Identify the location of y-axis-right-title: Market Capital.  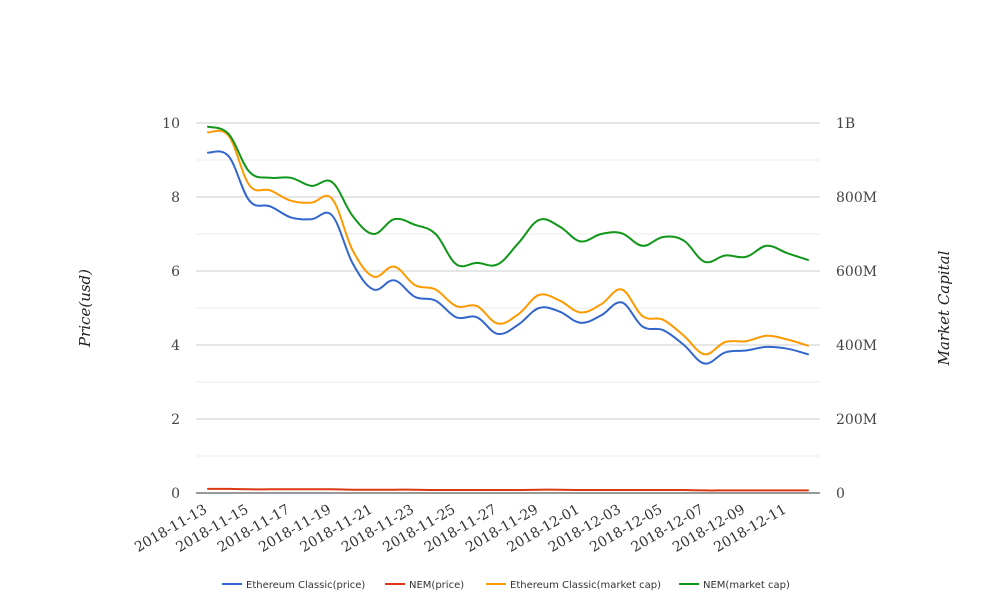
(944, 308).